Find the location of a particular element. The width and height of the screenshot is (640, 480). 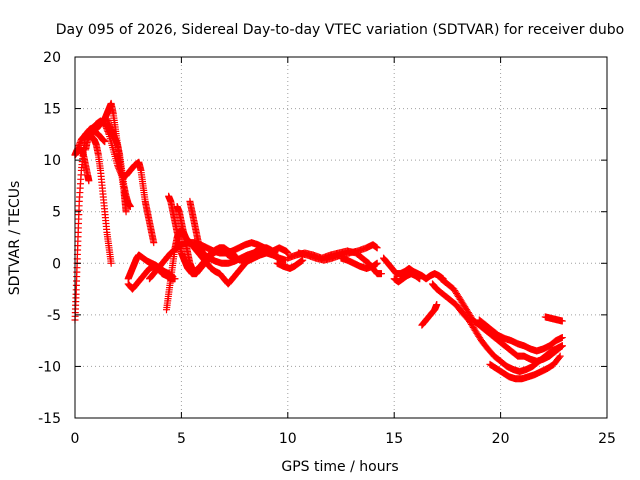

x-tick-label: 5 is located at coordinates (181, 439).